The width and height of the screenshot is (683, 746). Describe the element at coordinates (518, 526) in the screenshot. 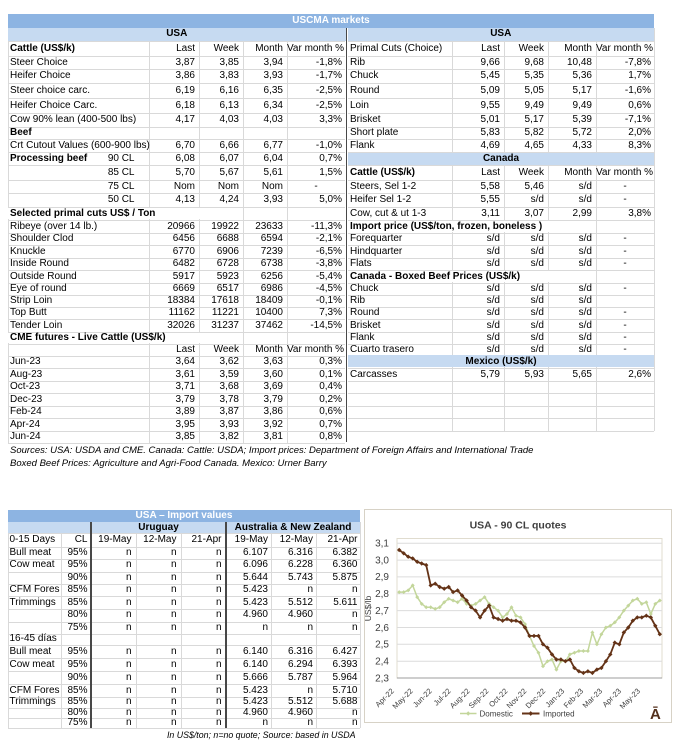

I see `svg-text: USA - 90 CL quotes` at that location.